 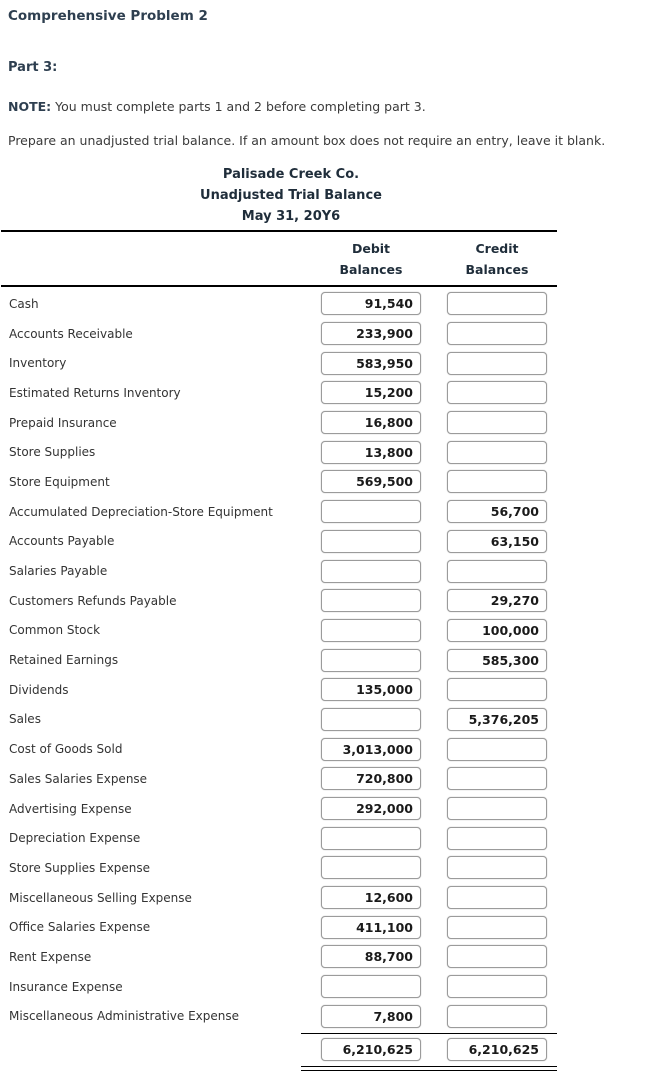 What do you see at coordinates (279, 393) in the screenshot?
I see `table-row: Estimated Returns Inventory` at bounding box center [279, 393].